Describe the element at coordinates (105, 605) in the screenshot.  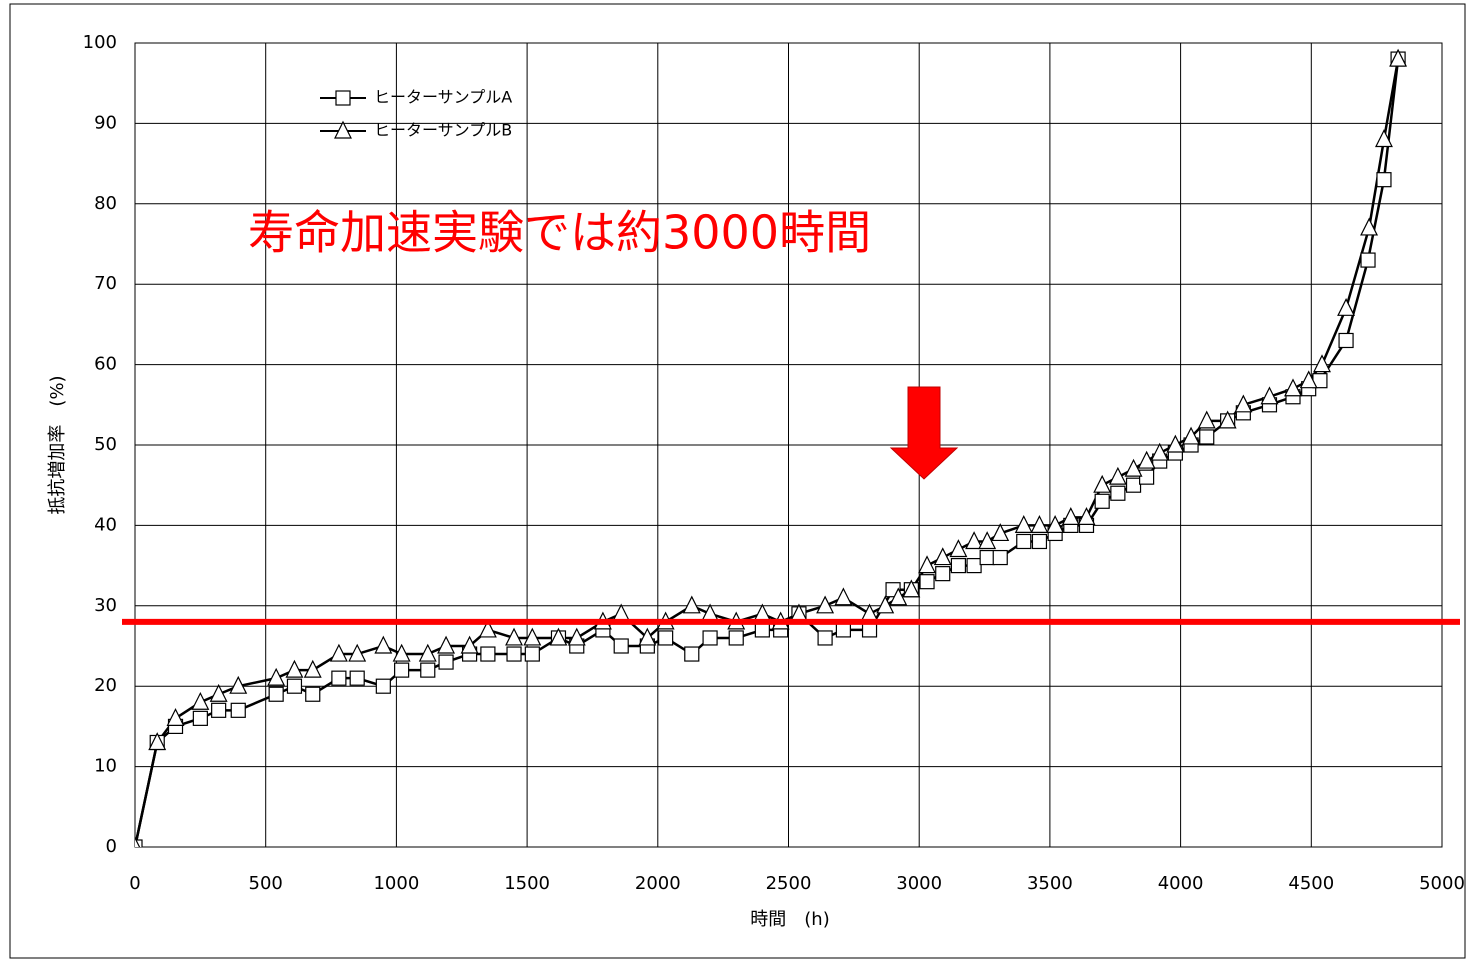
I see `y-tick-label: 30` at that location.